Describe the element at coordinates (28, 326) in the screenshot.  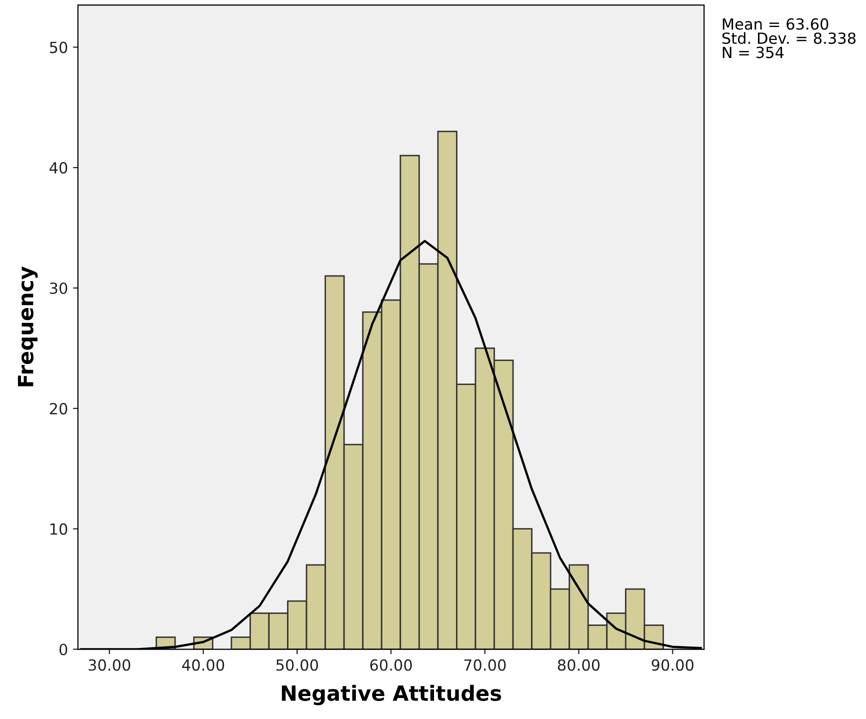
I see `y-axis-title: Frequency` at that location.